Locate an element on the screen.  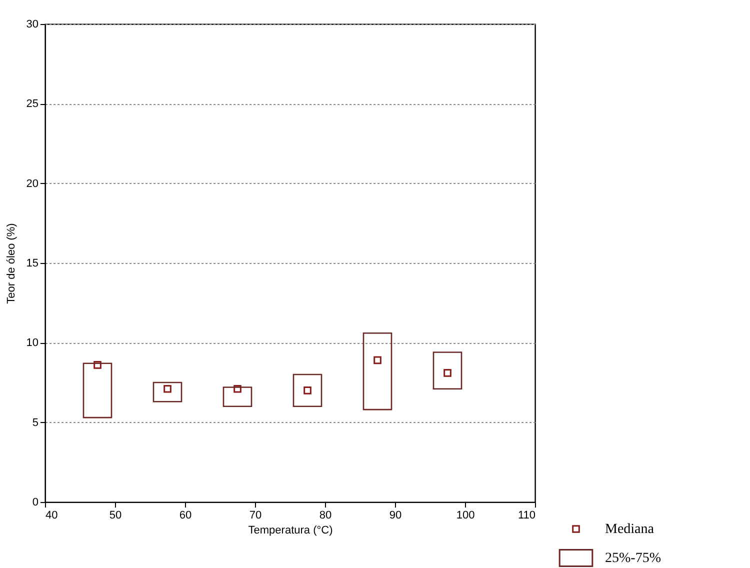
x-tick-label: 40 is located at coordinates (52, 516).